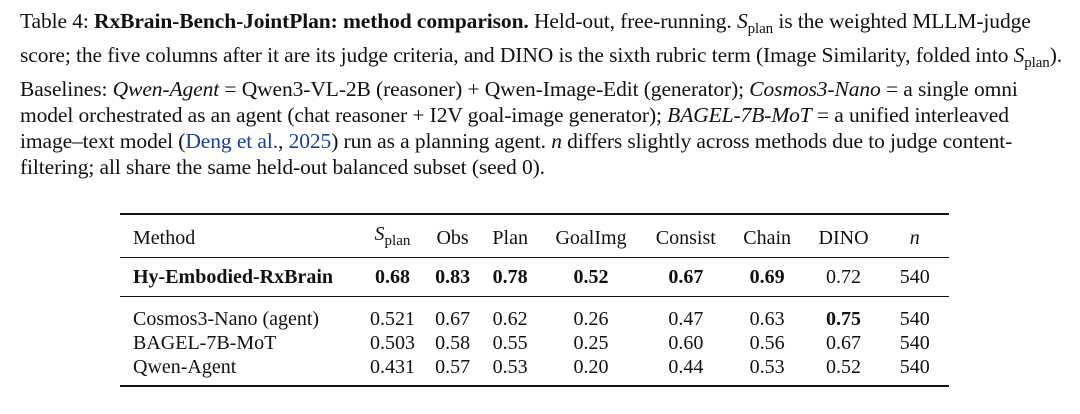 The height and width of the screenshot is (414, 1080). Describe the element at coordinates (767, 237) in the screenshot. I see `header-chain: Chain` at that location.